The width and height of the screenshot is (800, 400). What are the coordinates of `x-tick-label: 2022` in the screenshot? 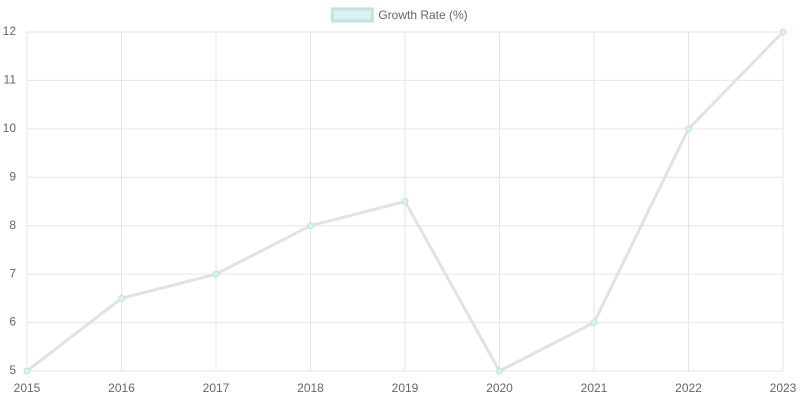 It's located at (688, 388).